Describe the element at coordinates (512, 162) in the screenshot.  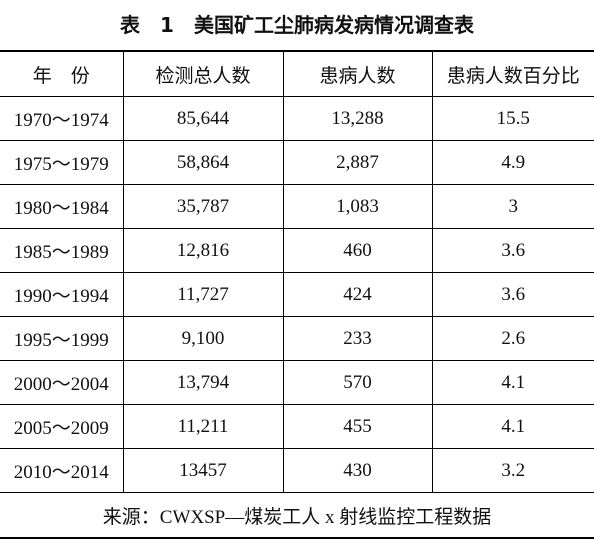
I see `table-cell: 4.9` at that location.